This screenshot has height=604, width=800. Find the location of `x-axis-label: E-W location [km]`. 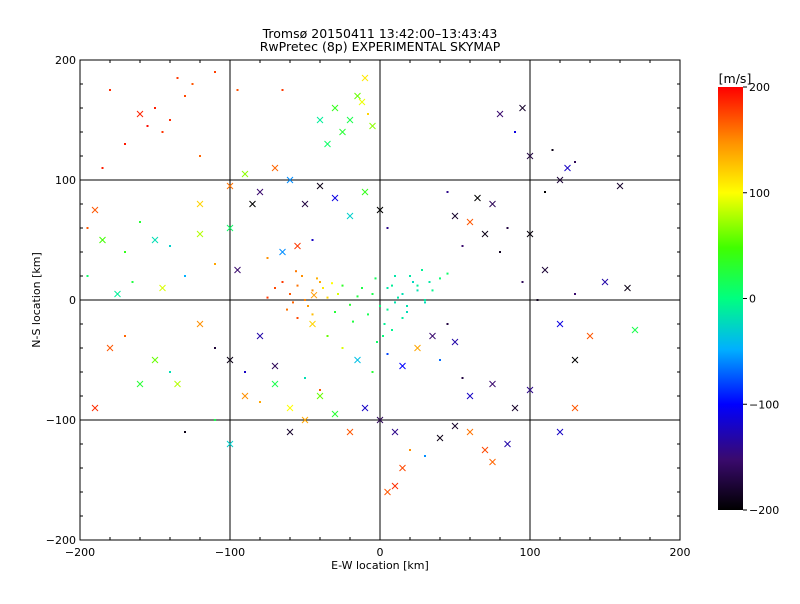

x-axis-label: E-W location [km] is located at coordinates (380, 565).